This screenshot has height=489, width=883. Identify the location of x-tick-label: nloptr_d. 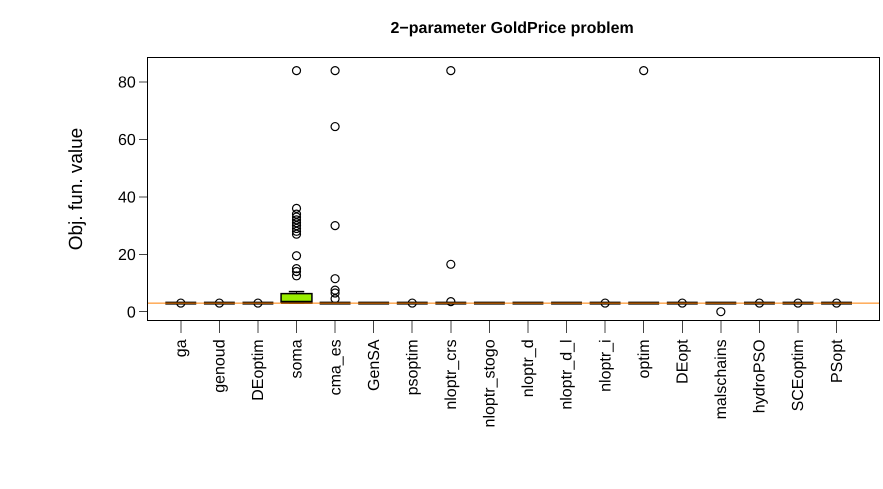
(529, 368).